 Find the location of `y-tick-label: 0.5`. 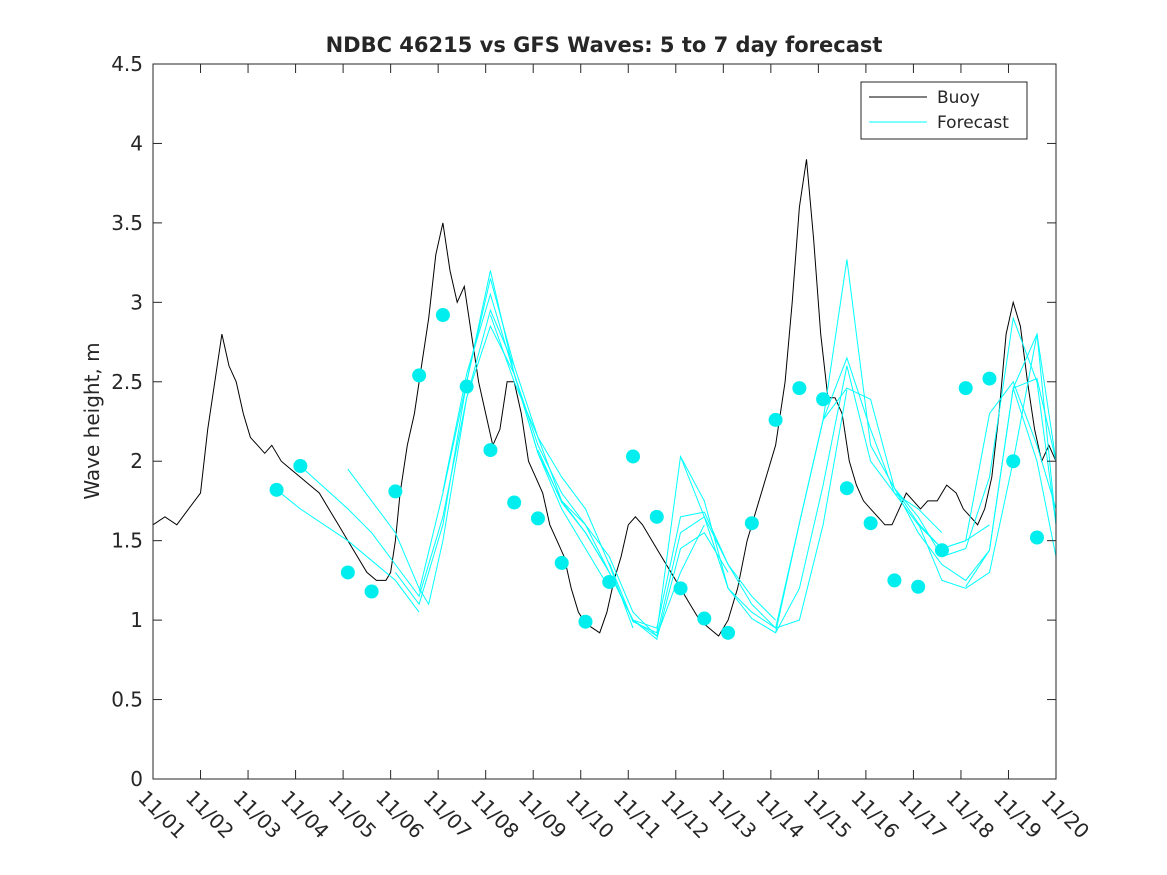

y-tick-label: 0.5 is located at coordinates (127, 700).